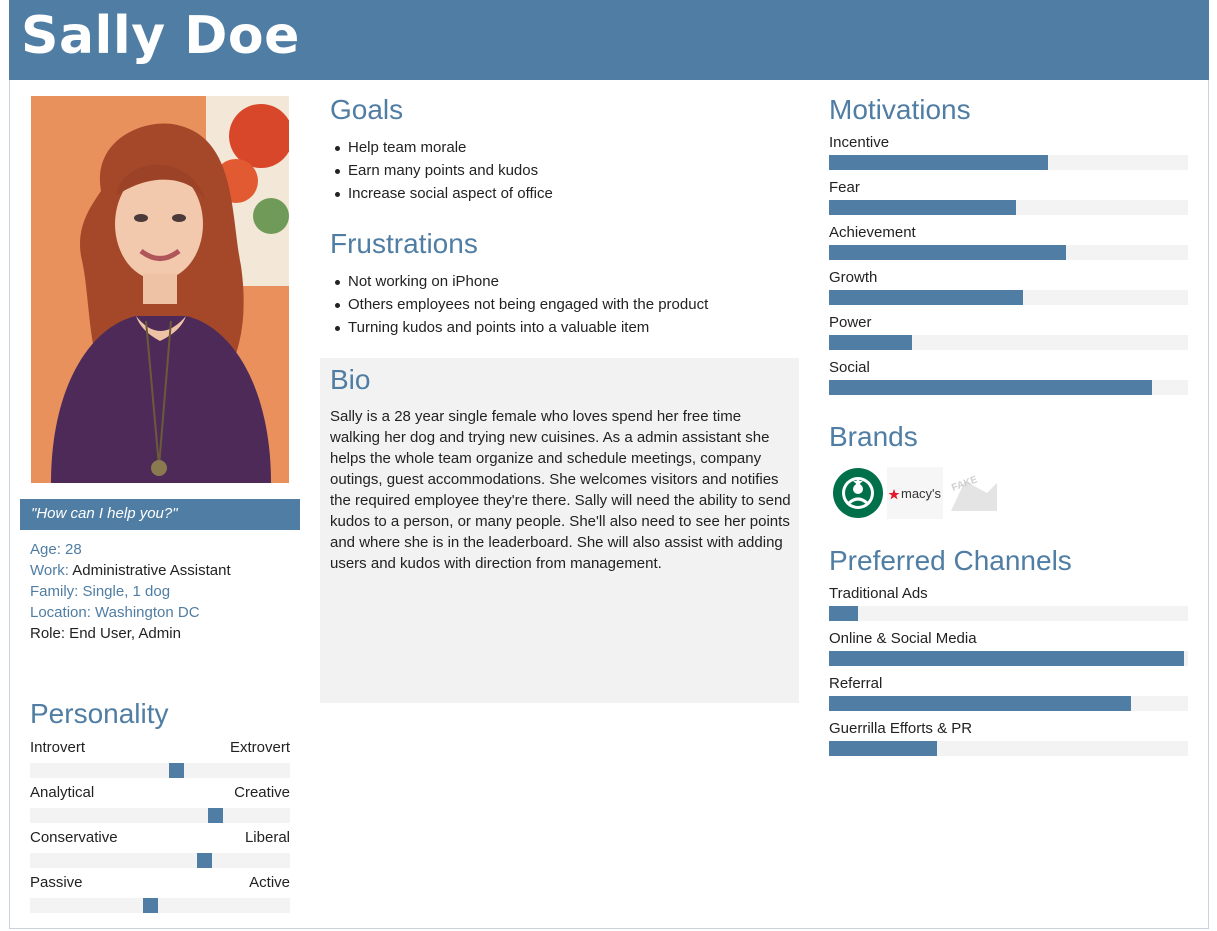 The image size is (1217, 931). Describe the element at coordinates (115, 612) in the screenshot. I see `info-location: Location: Washington DC` at that location.